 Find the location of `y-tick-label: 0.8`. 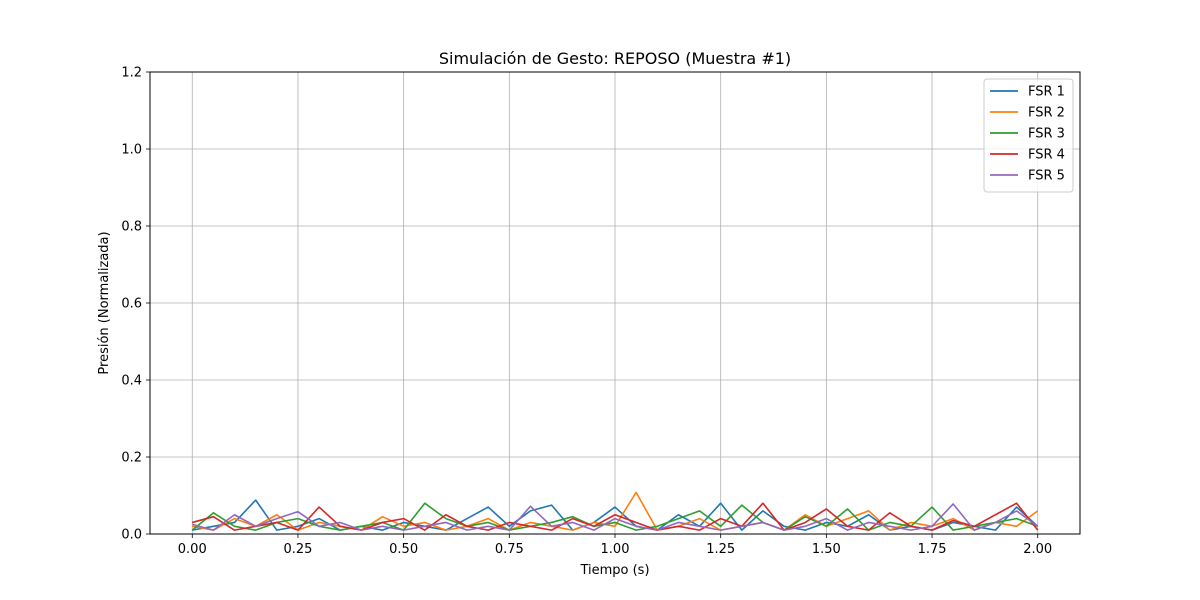

y-tick-label: 0.8 is located at coordinates (131, 227).